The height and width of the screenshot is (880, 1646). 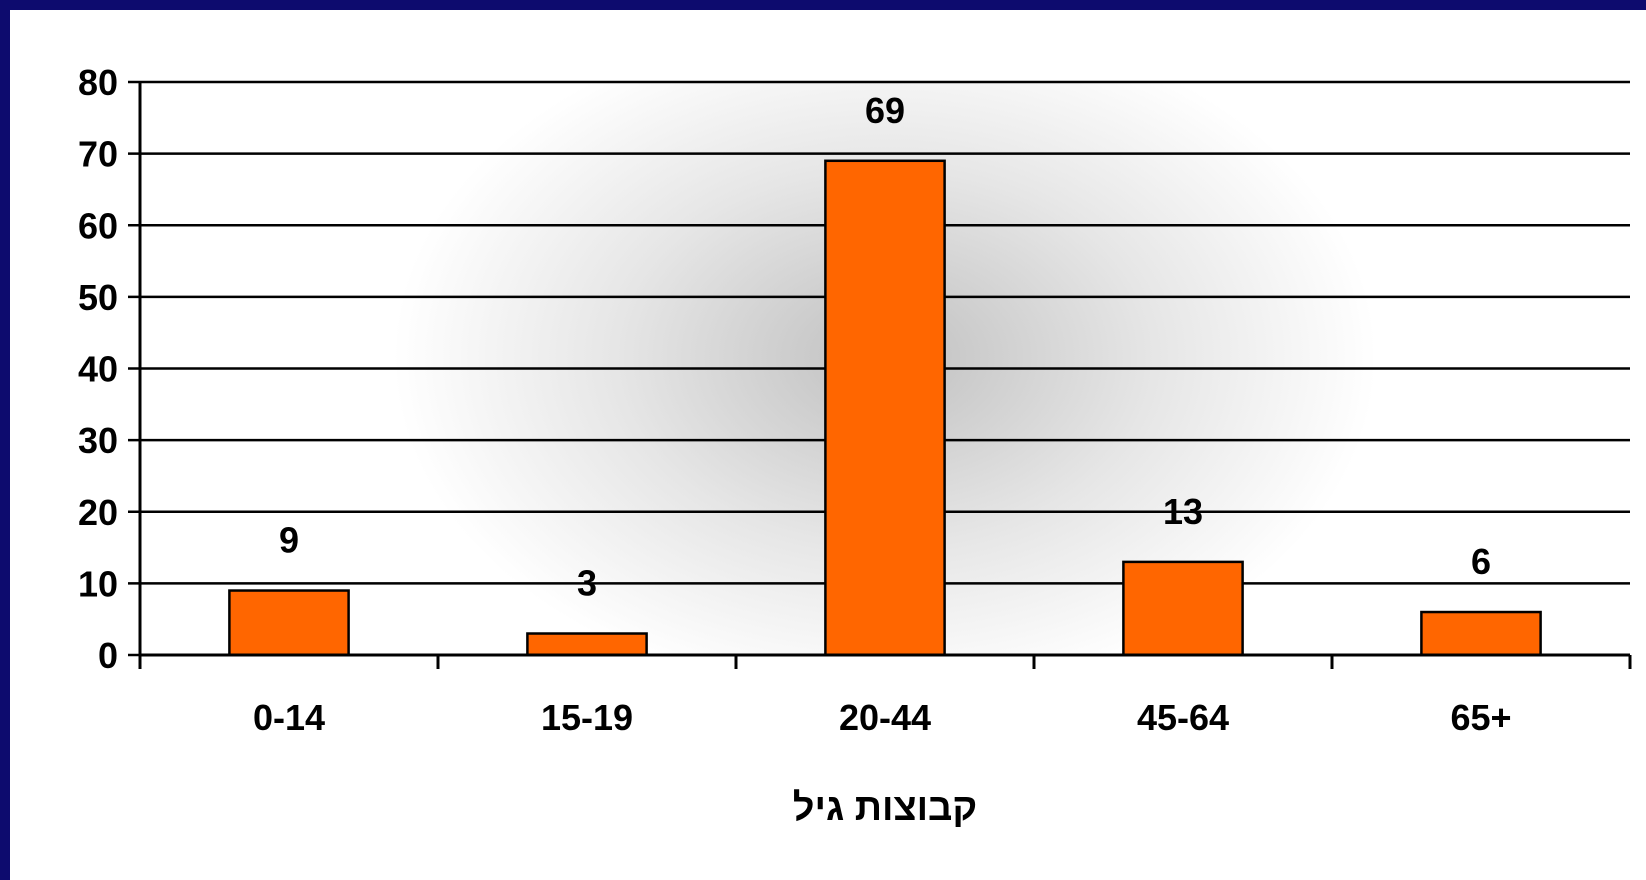 I want to click on data-label: 13, so click(x=1183, y=511).